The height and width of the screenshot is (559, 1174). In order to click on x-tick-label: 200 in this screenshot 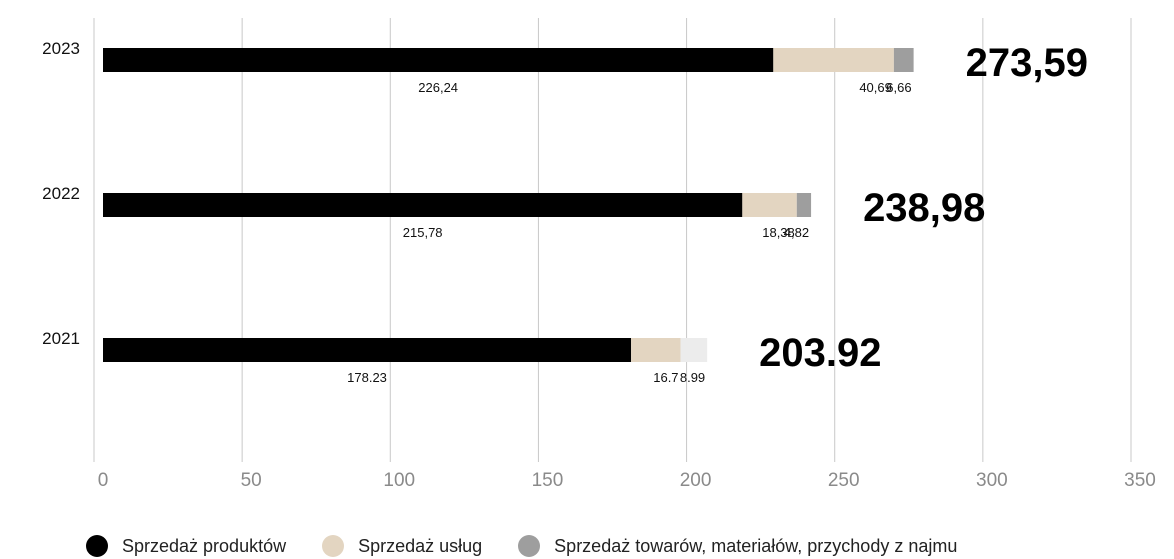, I will do `click(696, 480)`.